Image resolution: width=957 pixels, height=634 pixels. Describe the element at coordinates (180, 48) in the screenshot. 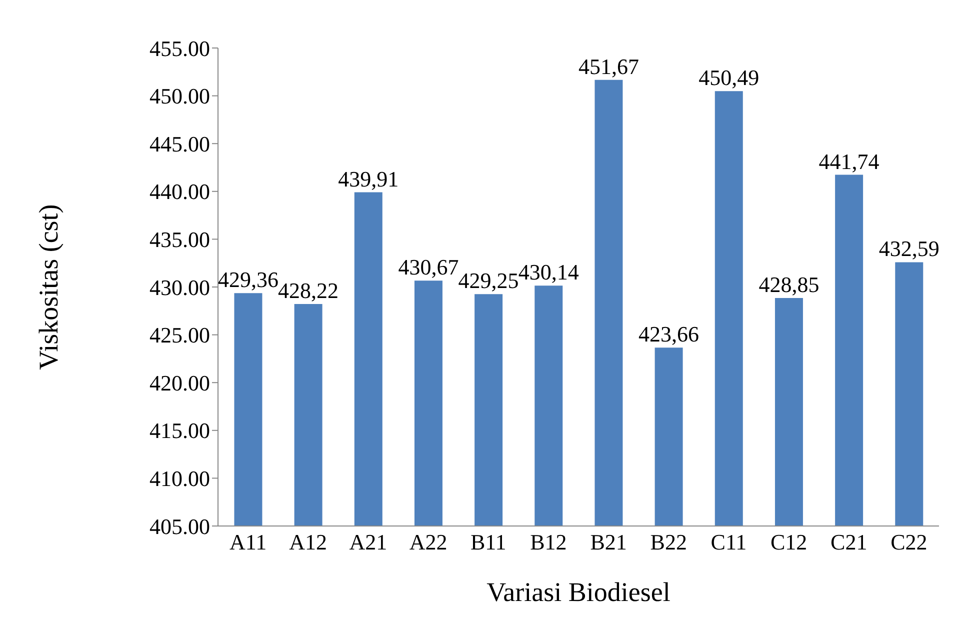

I see `y-tick-label: 455.00` at that location.